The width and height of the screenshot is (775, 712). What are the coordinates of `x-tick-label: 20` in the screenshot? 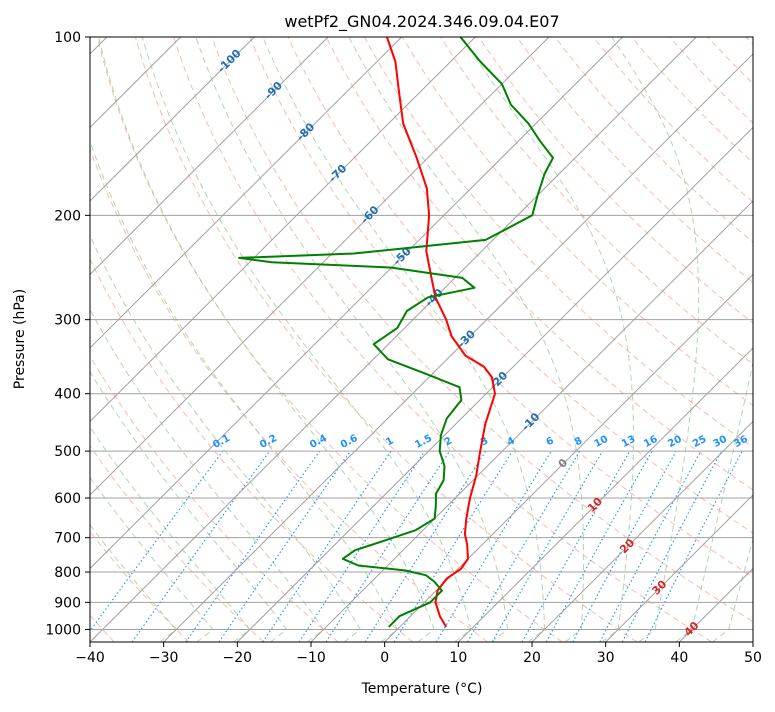 It's located at (532, 658).